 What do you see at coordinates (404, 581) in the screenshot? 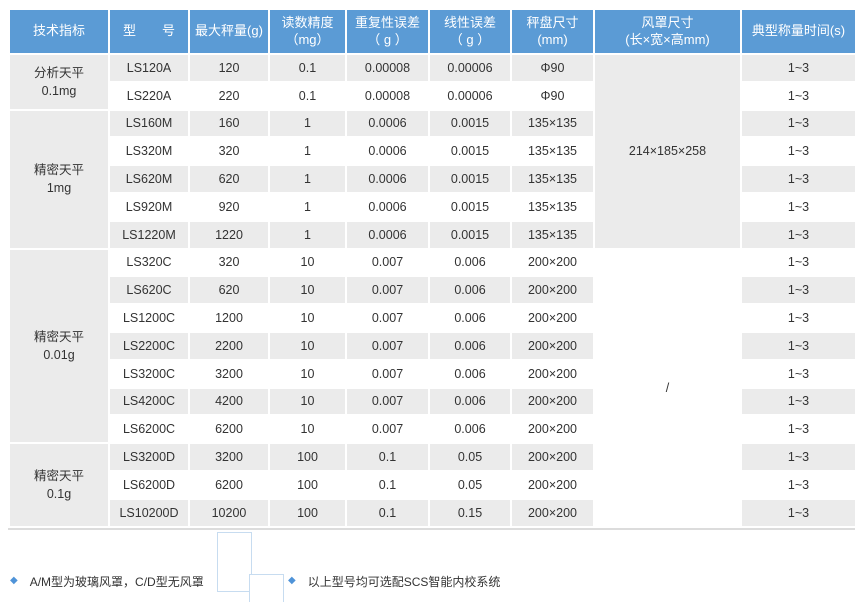
I see `footnote-calibration-text: 以上型号均可选配SCS智能内校系统` at bounding box center [404, 581].